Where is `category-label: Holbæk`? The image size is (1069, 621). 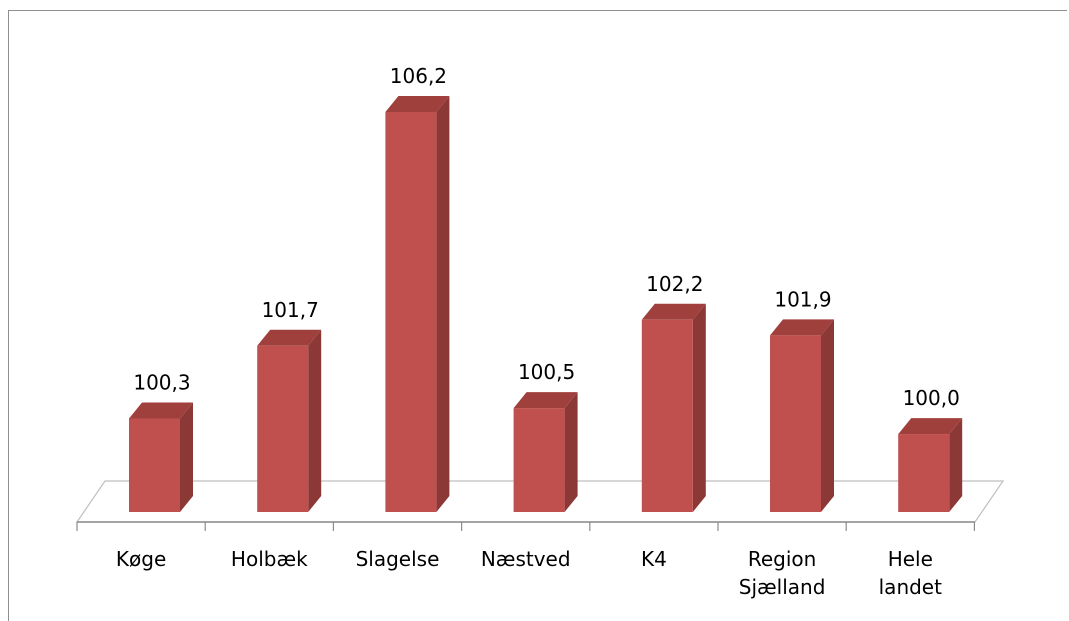 category-label: Holbæk is located at coordinates (269, 559).